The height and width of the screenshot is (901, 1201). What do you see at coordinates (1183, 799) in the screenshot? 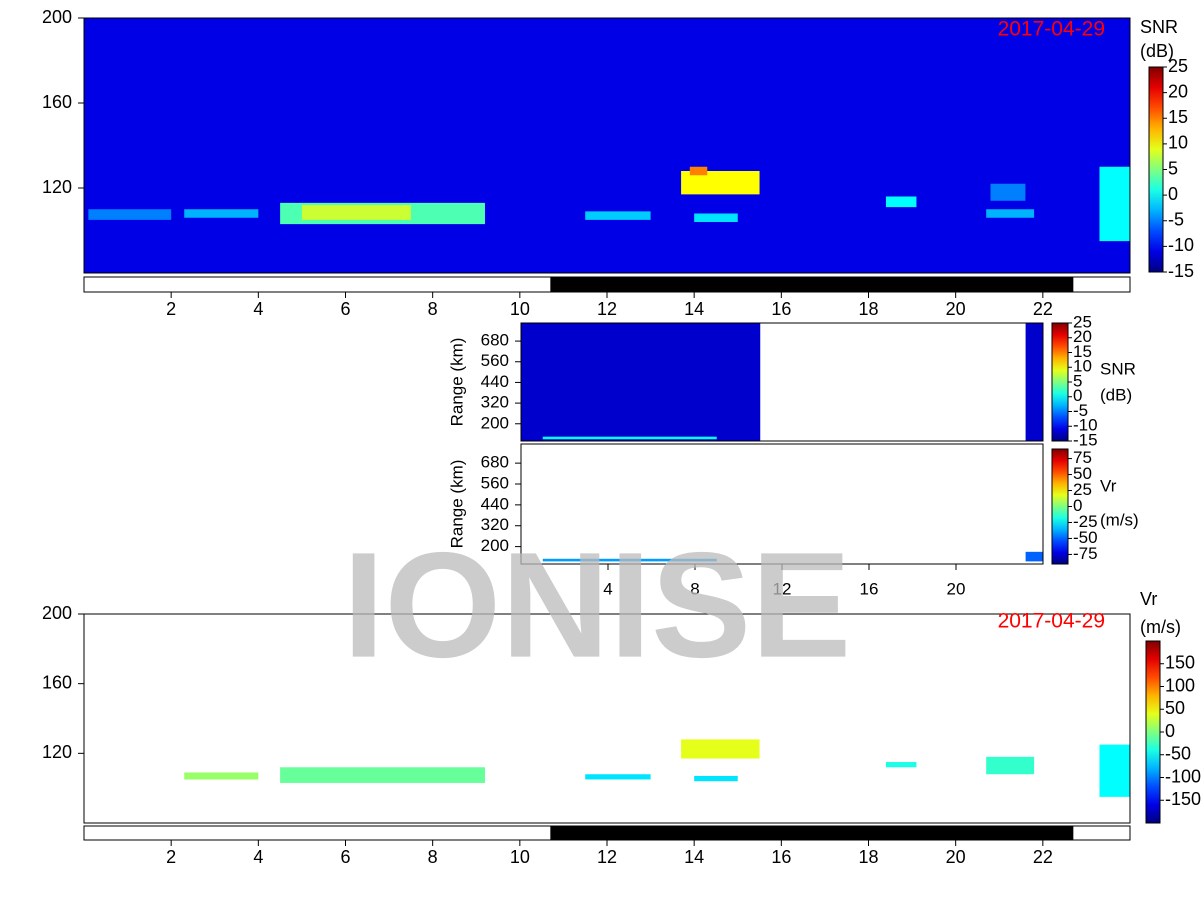
I see `colorbar-tick-label: -150` at bounding box center [1183, 799].